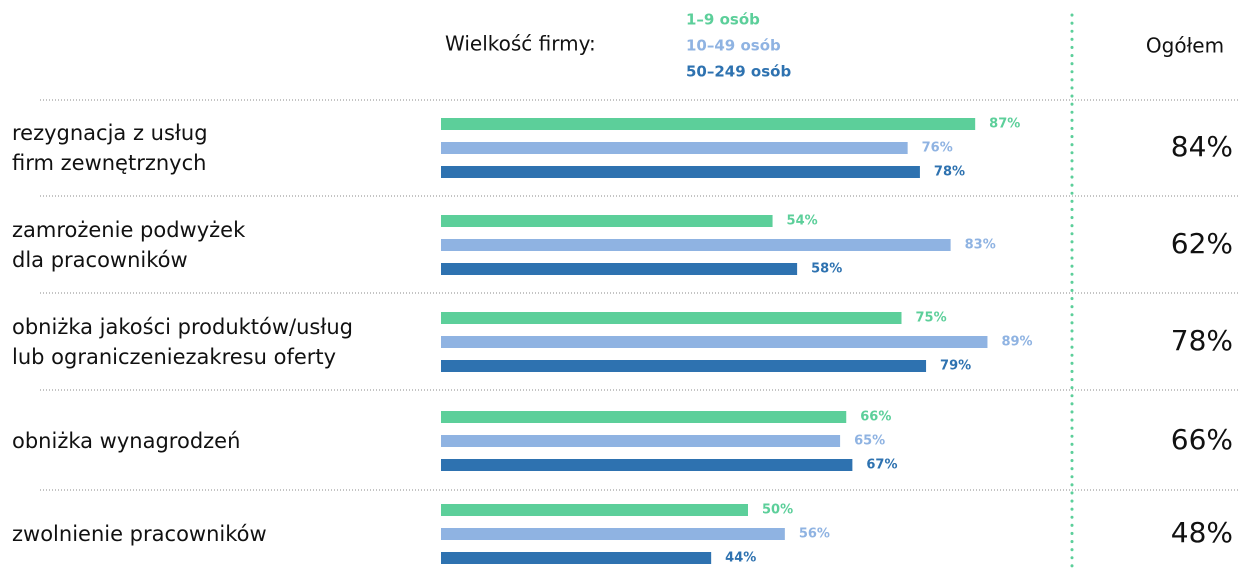  Describe the element at coordinates (814, 534) in the screenshot. I see `data-label: 56%` at that location.